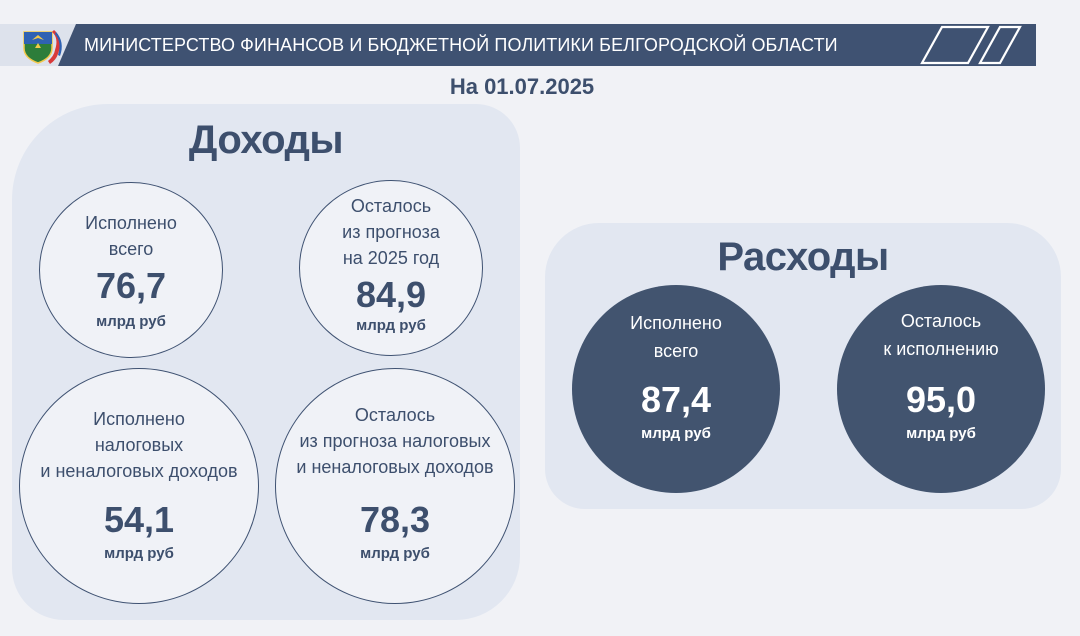  I want to click on income-total-circle: Исполнено всего 76,7 млрд руб, so click(131, 270).